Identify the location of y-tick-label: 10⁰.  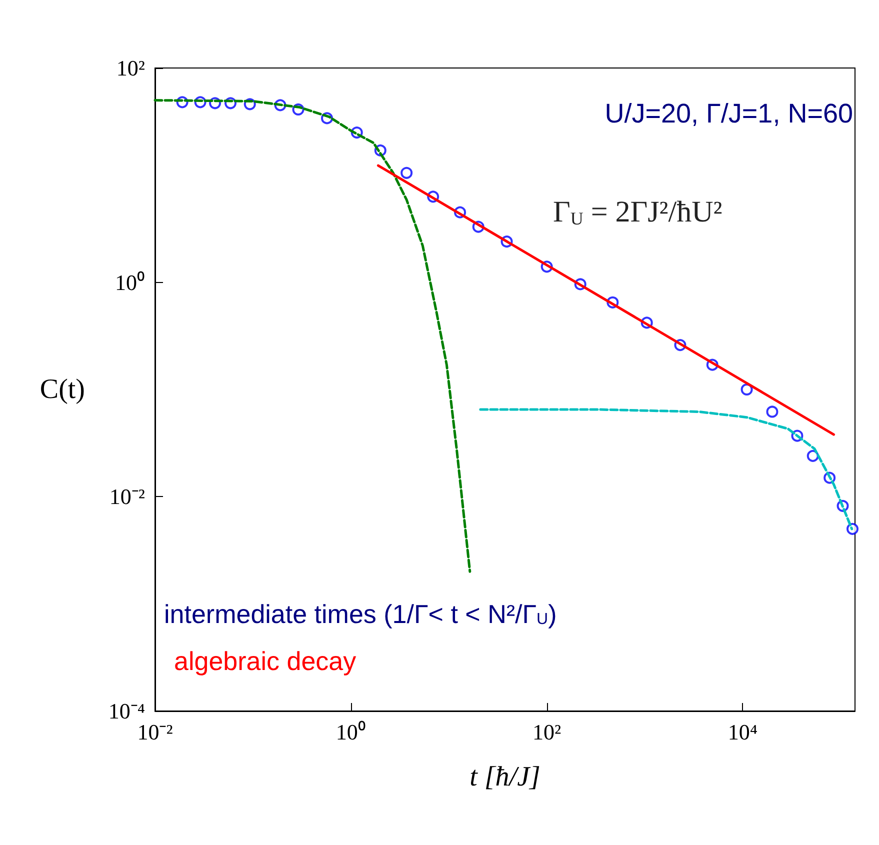
(130, 282).